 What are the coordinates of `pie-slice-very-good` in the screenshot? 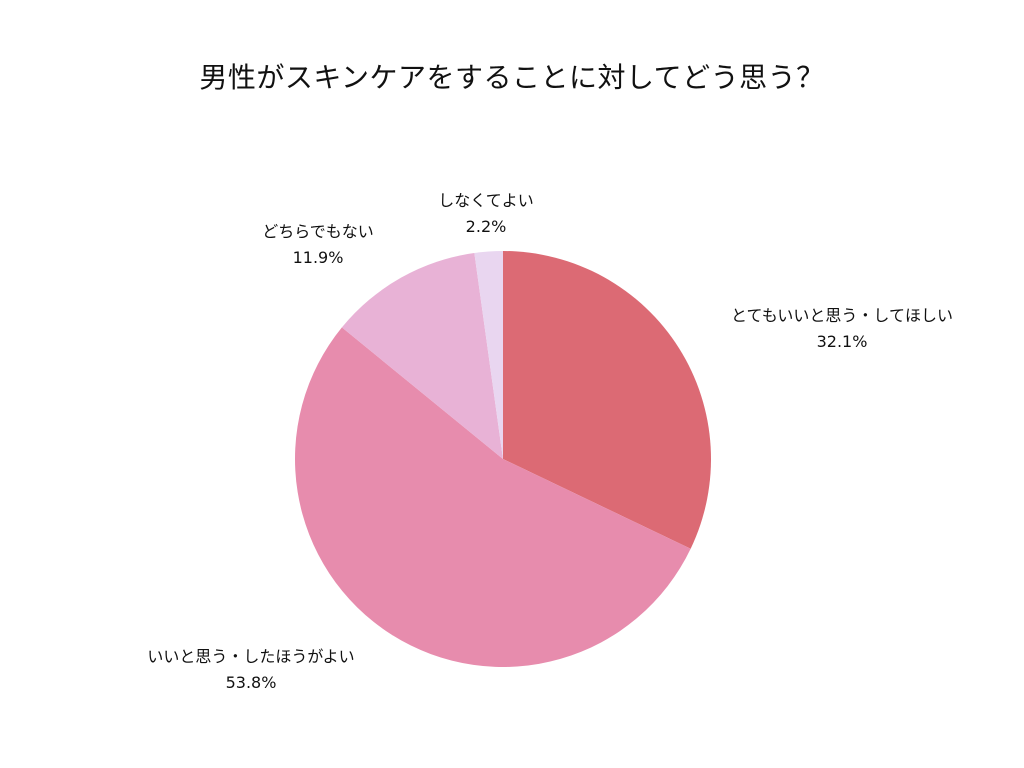 It's located at (607, 400).